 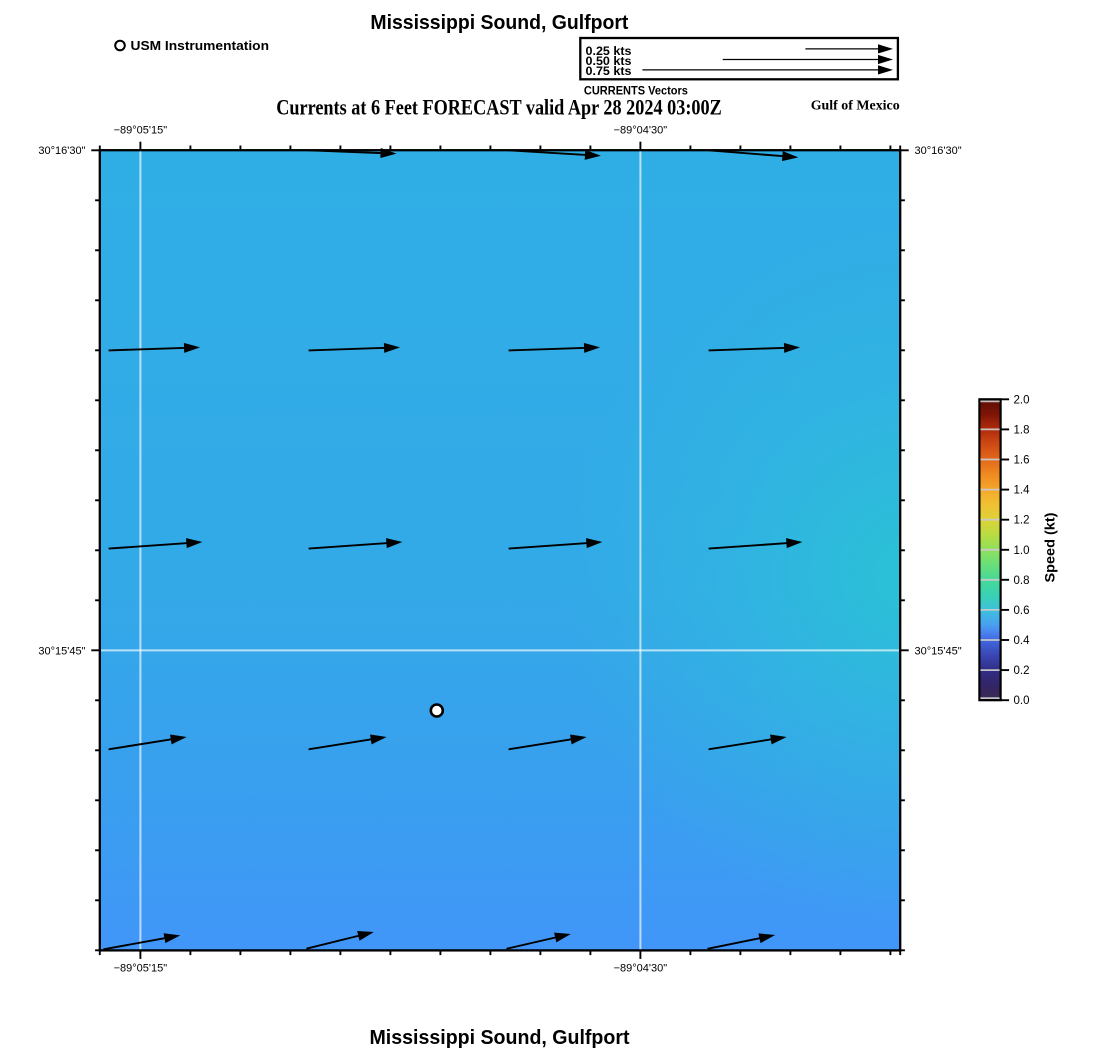 What do you see at coordinates (1022, 461) in the screenshot?
I see `svg-text: 1.6` at bounding box center [1022, 461].